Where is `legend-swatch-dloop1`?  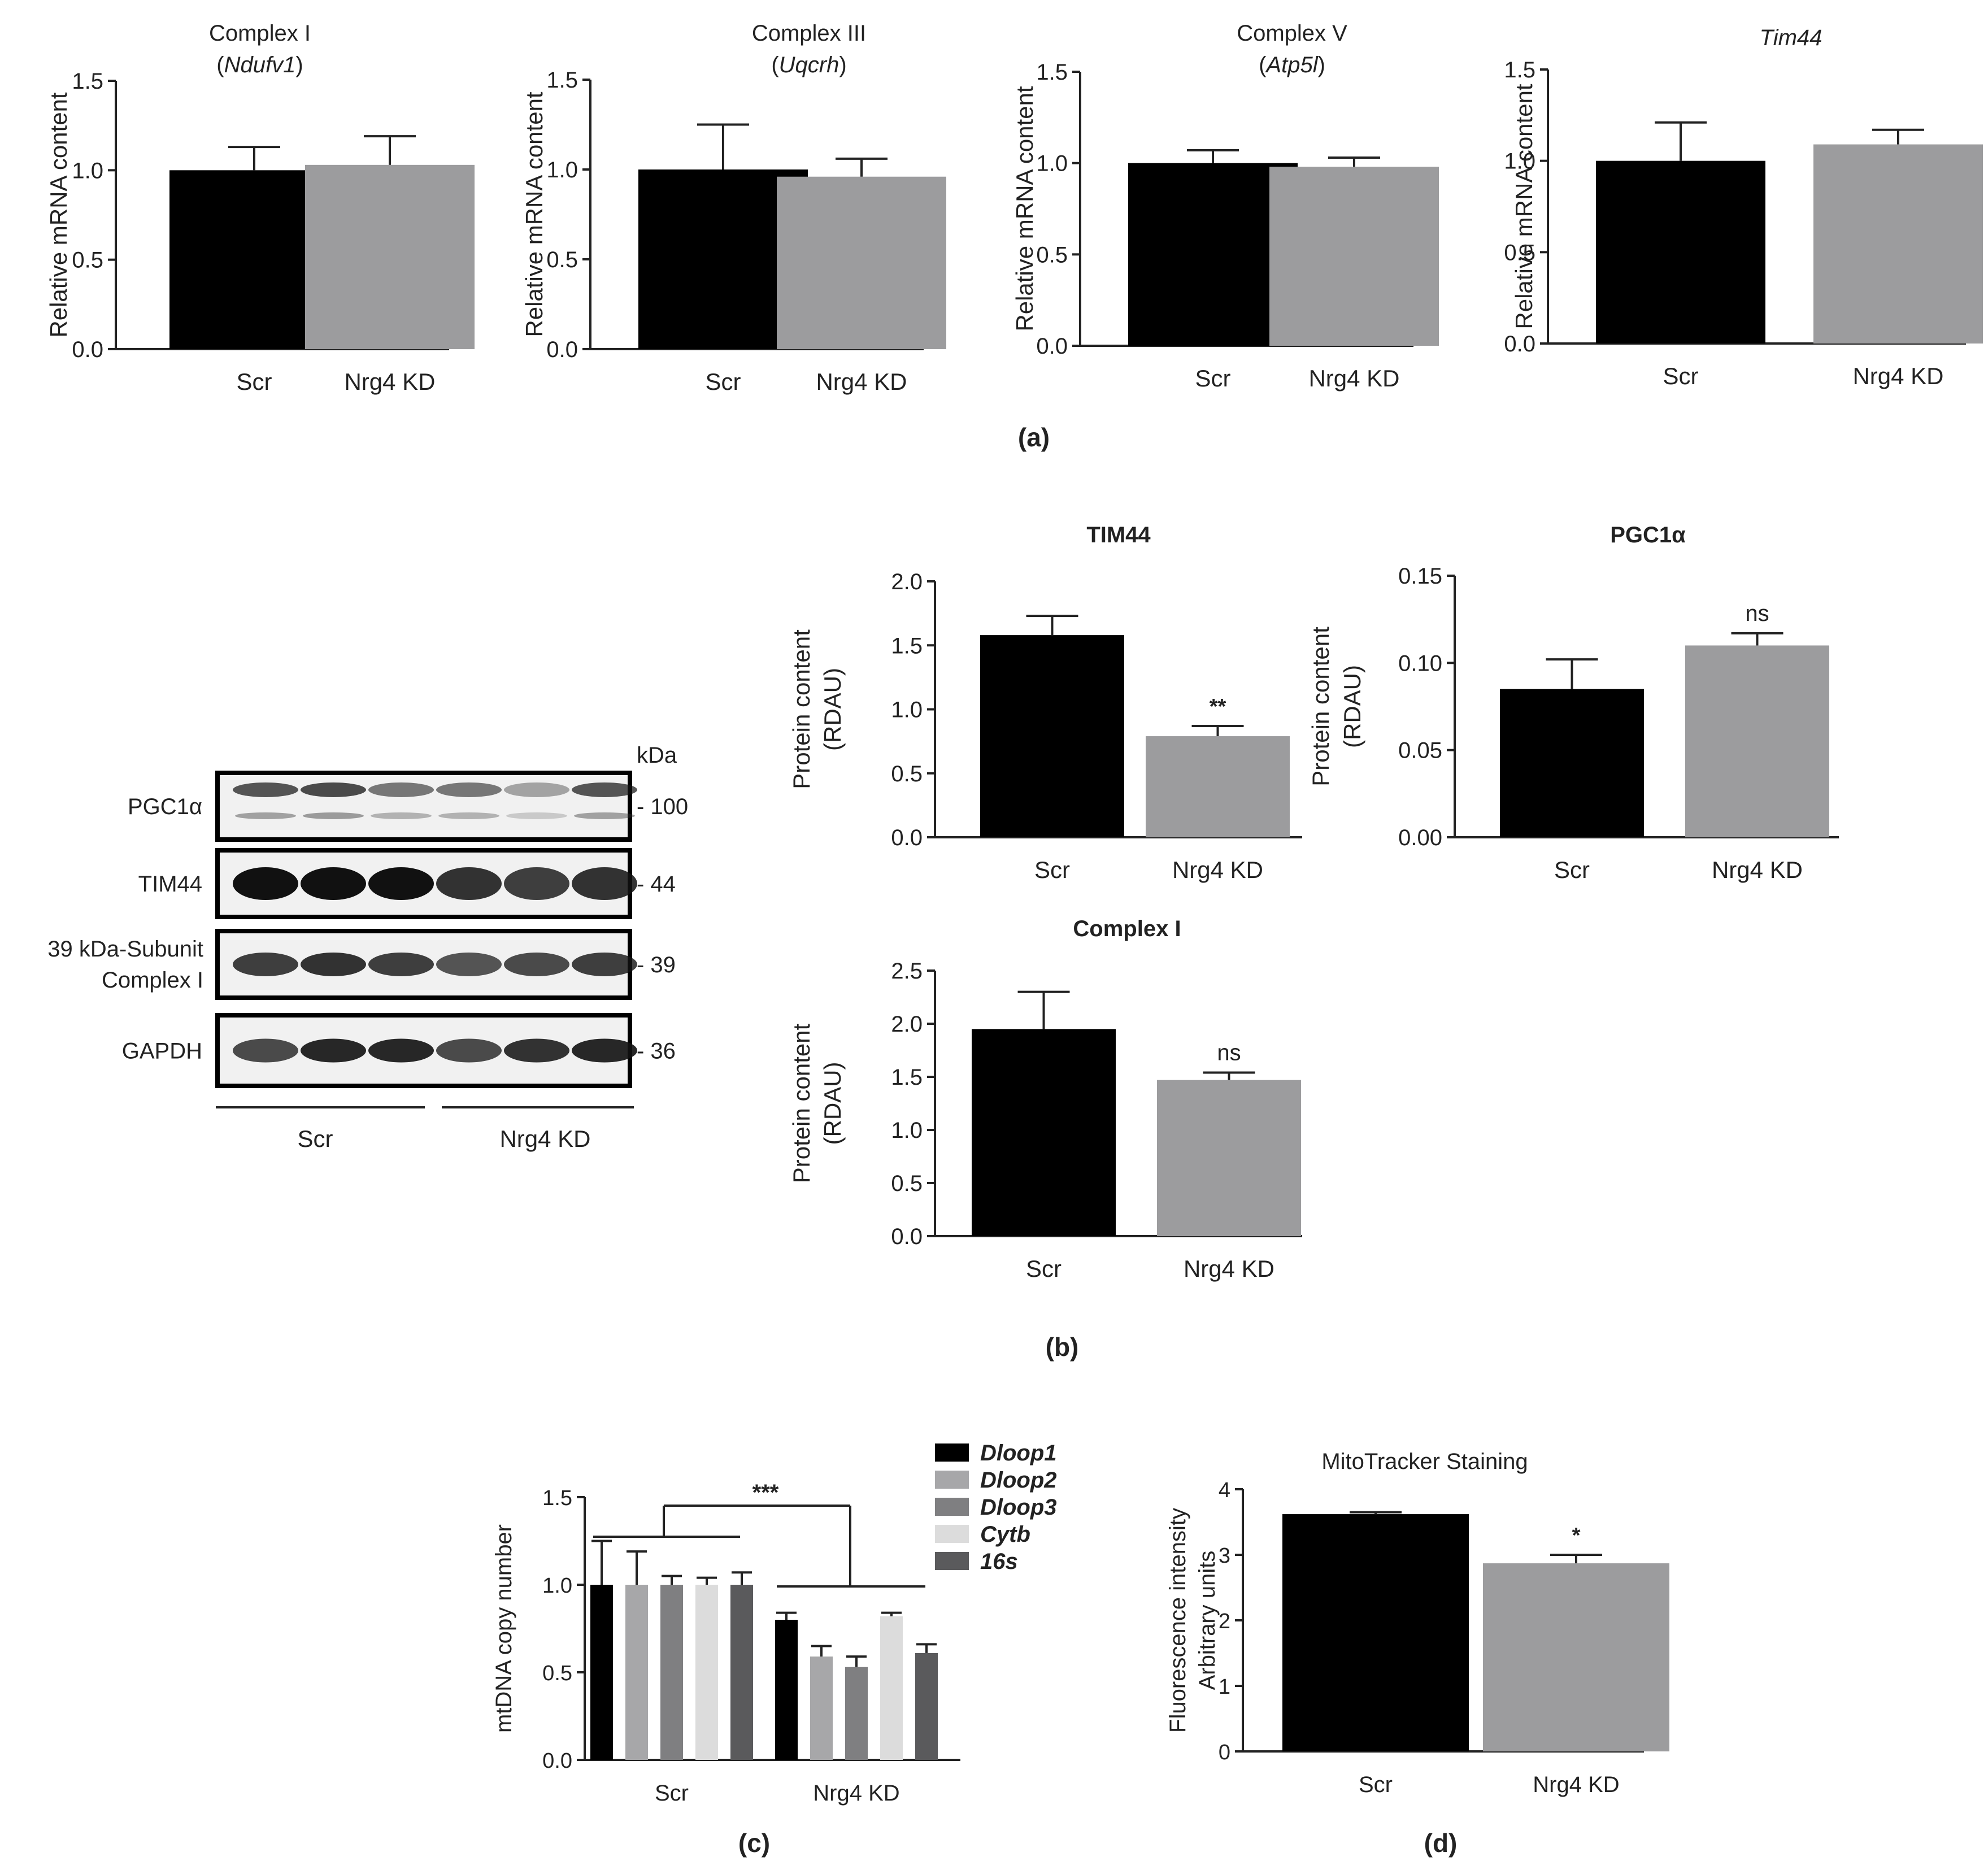 legend-swatch-dloop1 is located at coordinates (952, 1453).